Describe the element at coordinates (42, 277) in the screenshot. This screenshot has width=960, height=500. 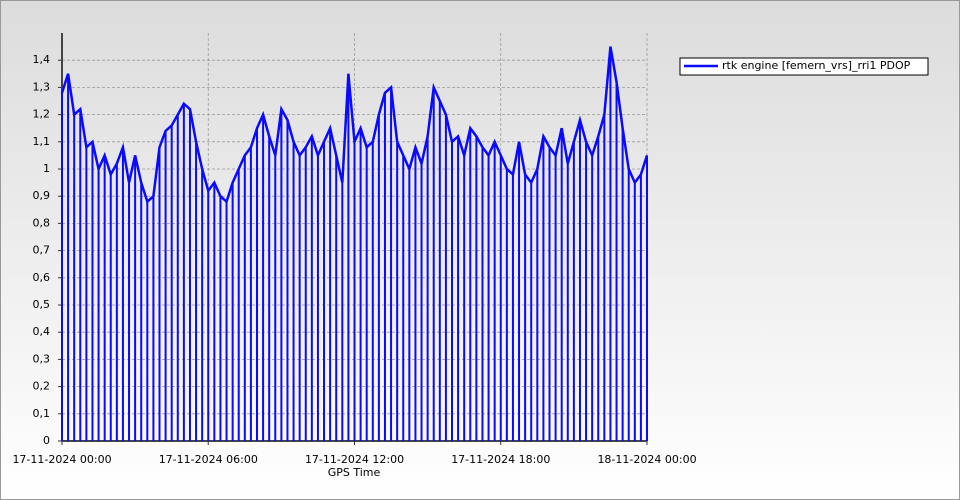
I see `y-tick-label: 0,6` at that location.